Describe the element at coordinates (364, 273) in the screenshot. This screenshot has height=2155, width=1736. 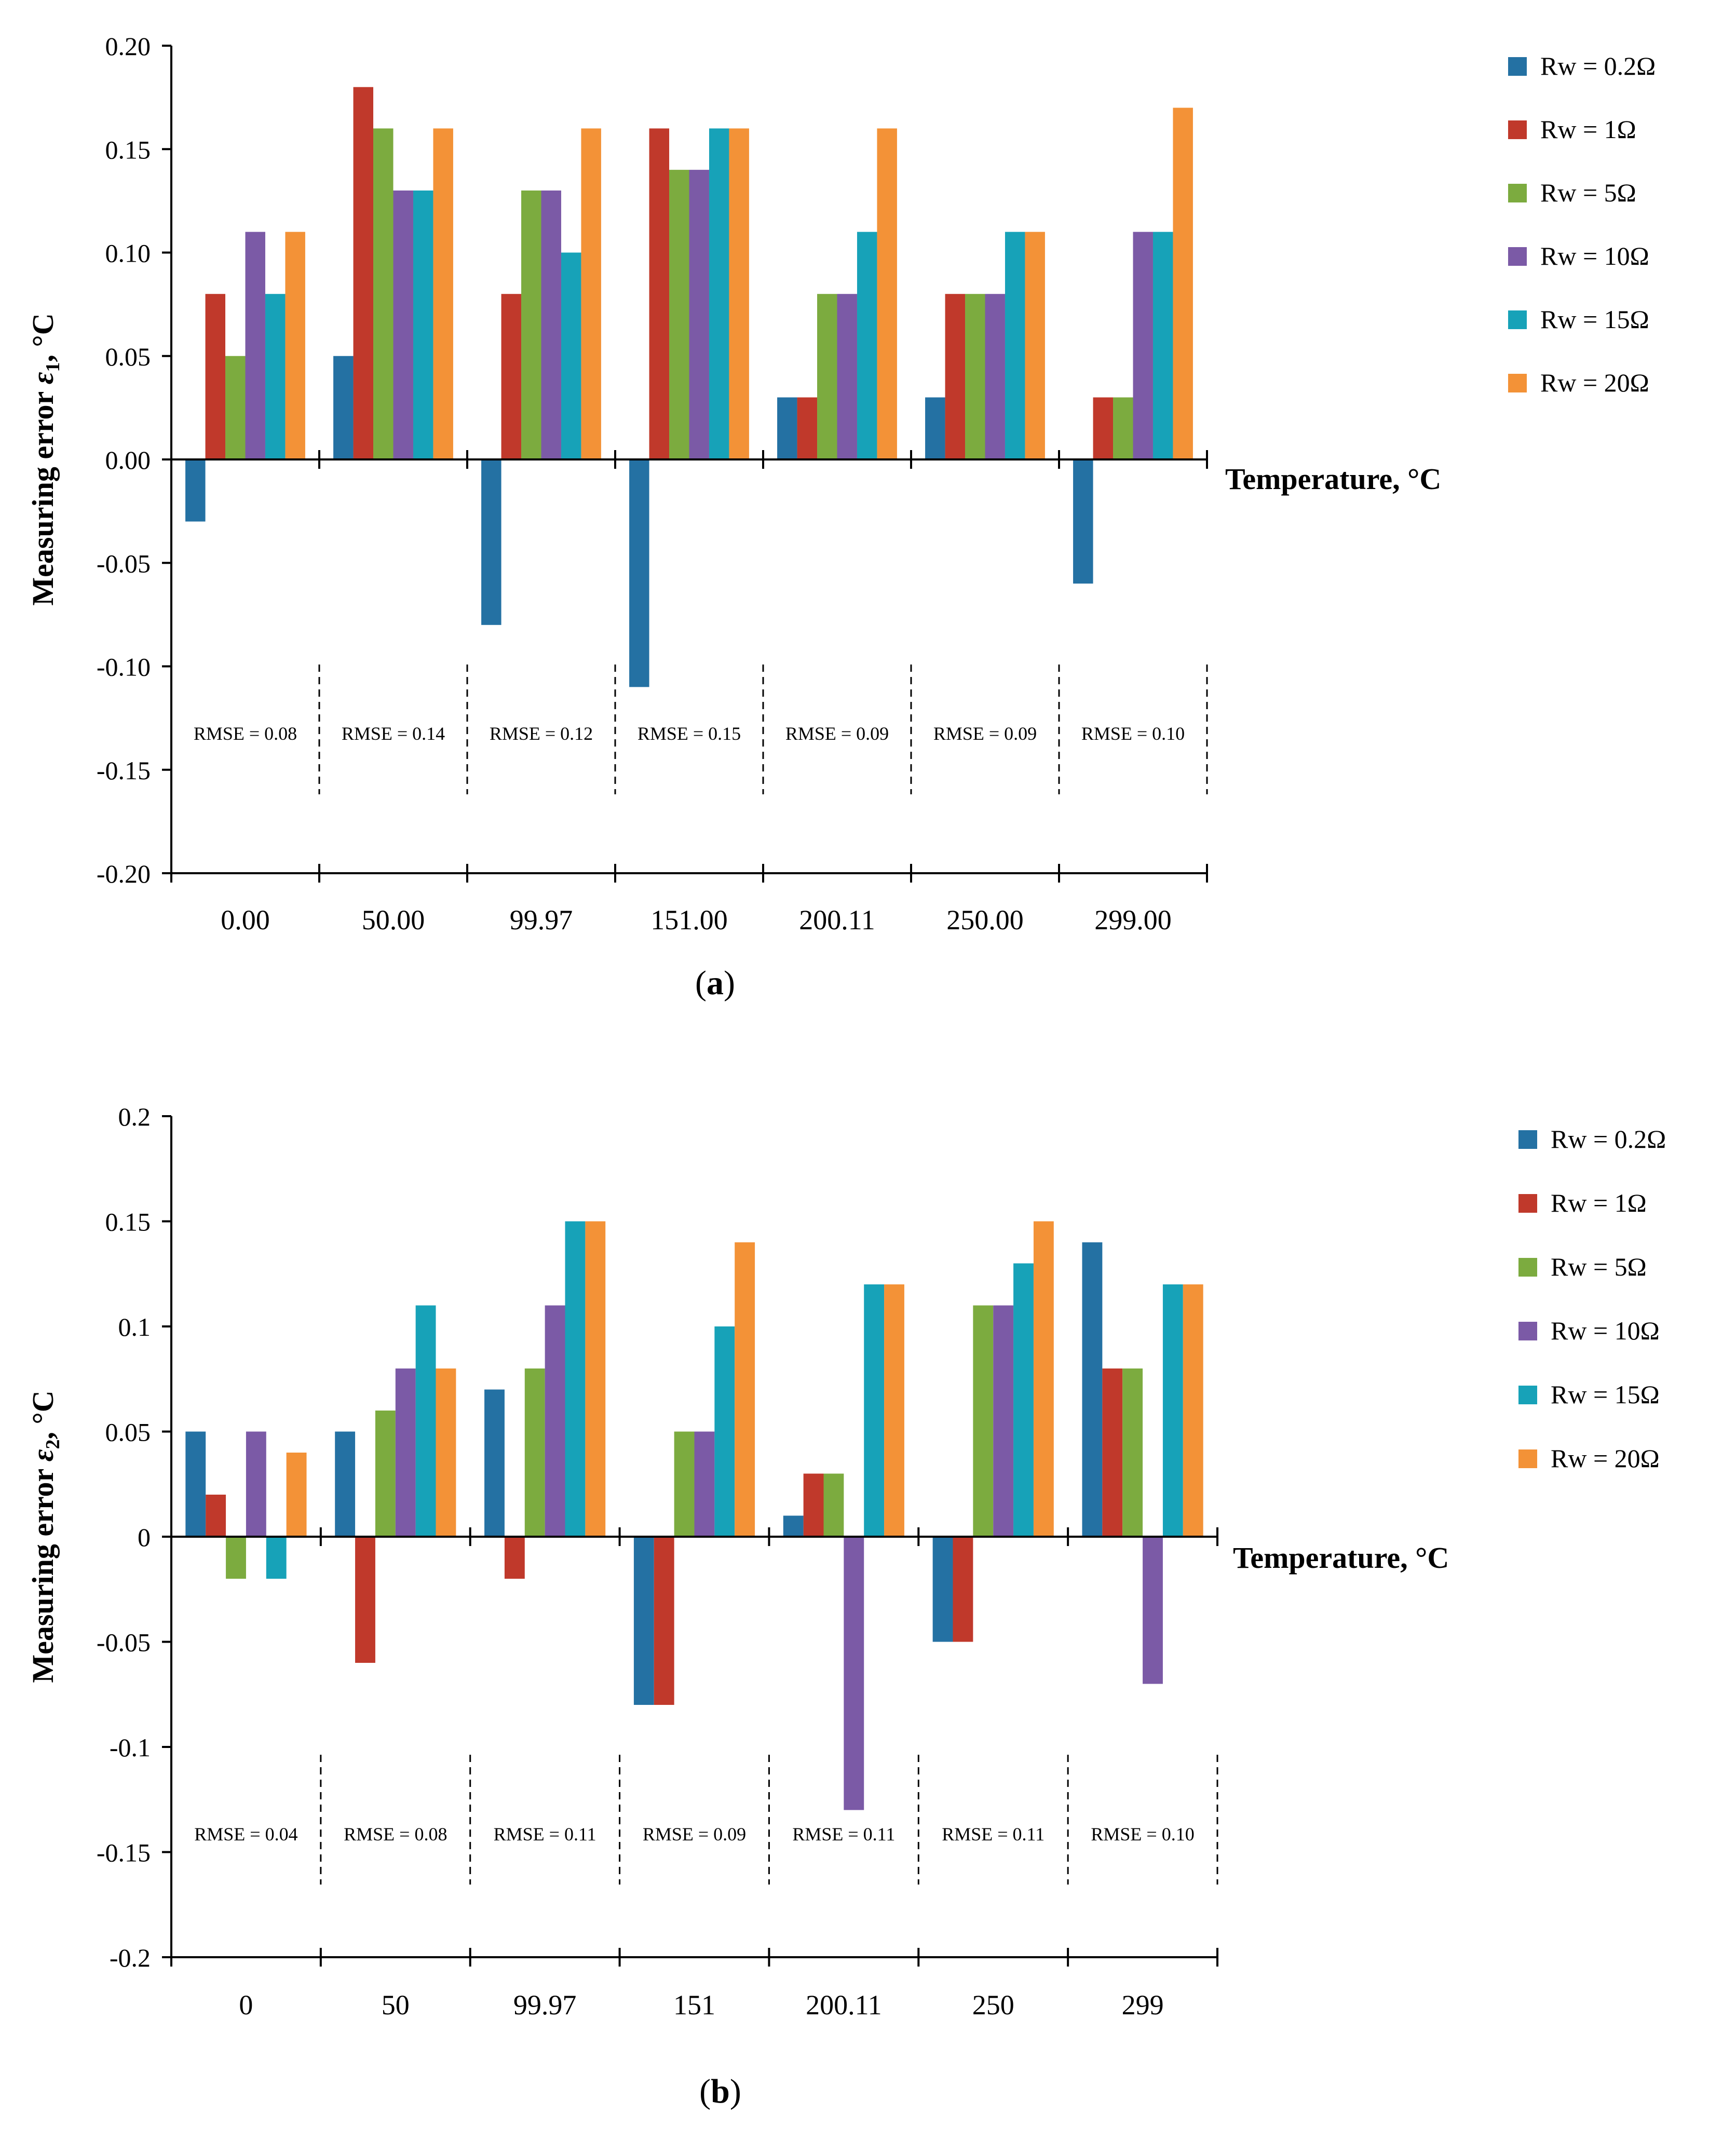
I see `bar-a-s1-c1` at that location.